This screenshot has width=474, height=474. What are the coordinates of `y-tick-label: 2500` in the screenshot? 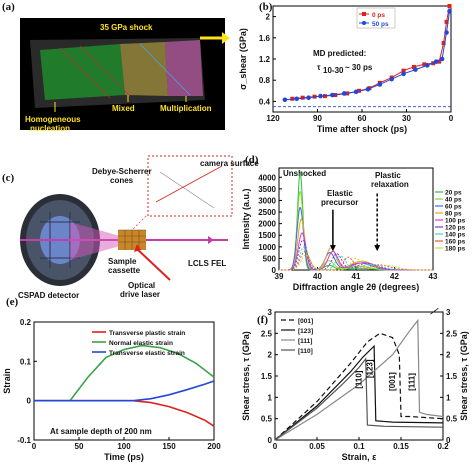 It's located at (267, 212).